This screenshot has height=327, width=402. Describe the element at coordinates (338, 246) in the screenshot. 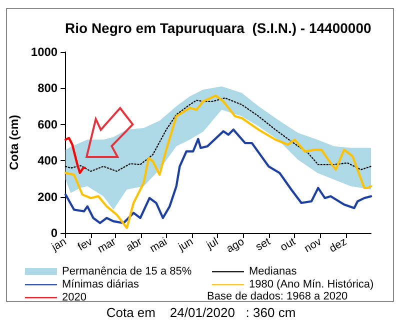

I see `x-tick-label: dez` at that location.